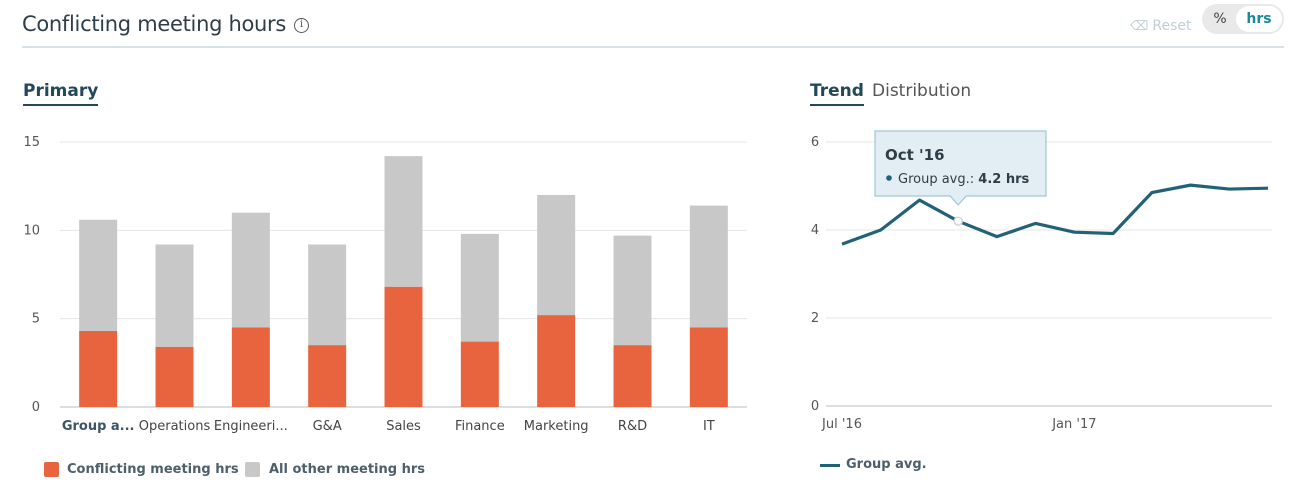 This screenshot has height=496, width=1301. What do you see at coordinates (36, 319) in the screenshot?
I see `bar-y-tick-label: 5` at bounding box center [36, 319].